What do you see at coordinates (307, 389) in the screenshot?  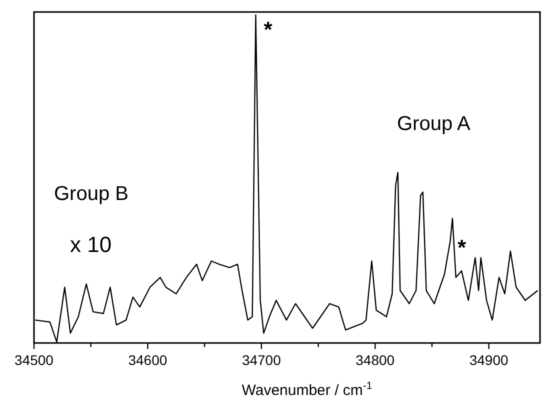 I see `x-axis-title: Wavenumber / cm$^{-1}$` at bounding box center [307, 389].